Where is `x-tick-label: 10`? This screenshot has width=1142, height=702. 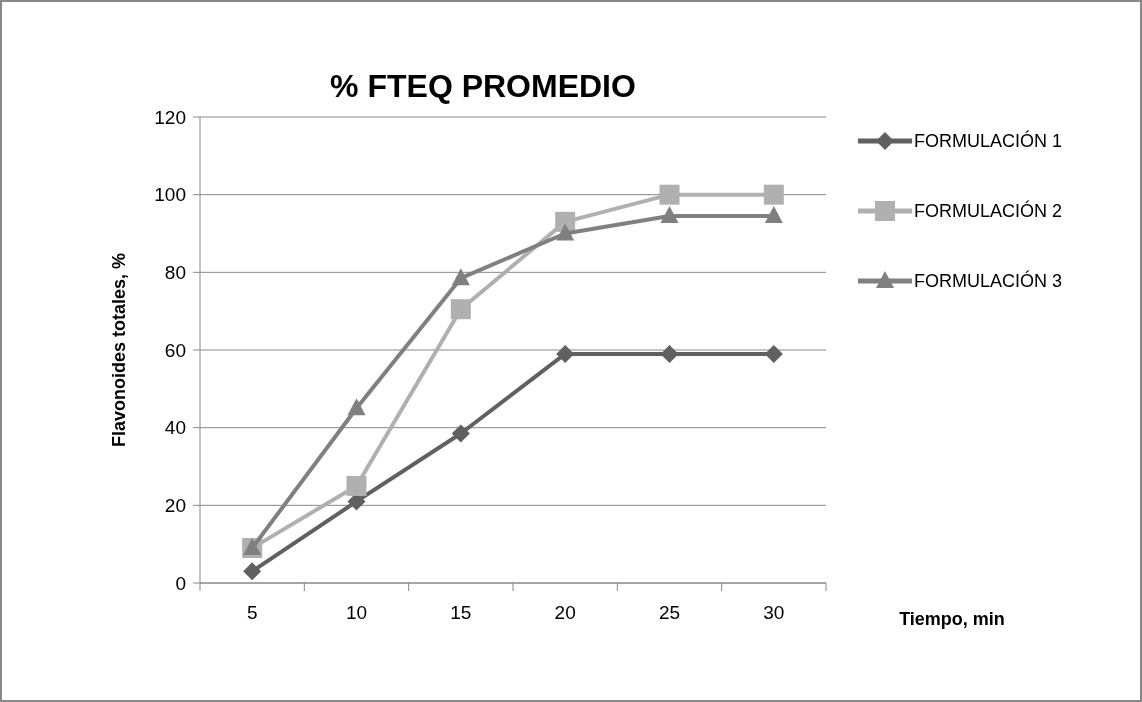
x-tick-label: 10 is located at coordinates (356, 612).